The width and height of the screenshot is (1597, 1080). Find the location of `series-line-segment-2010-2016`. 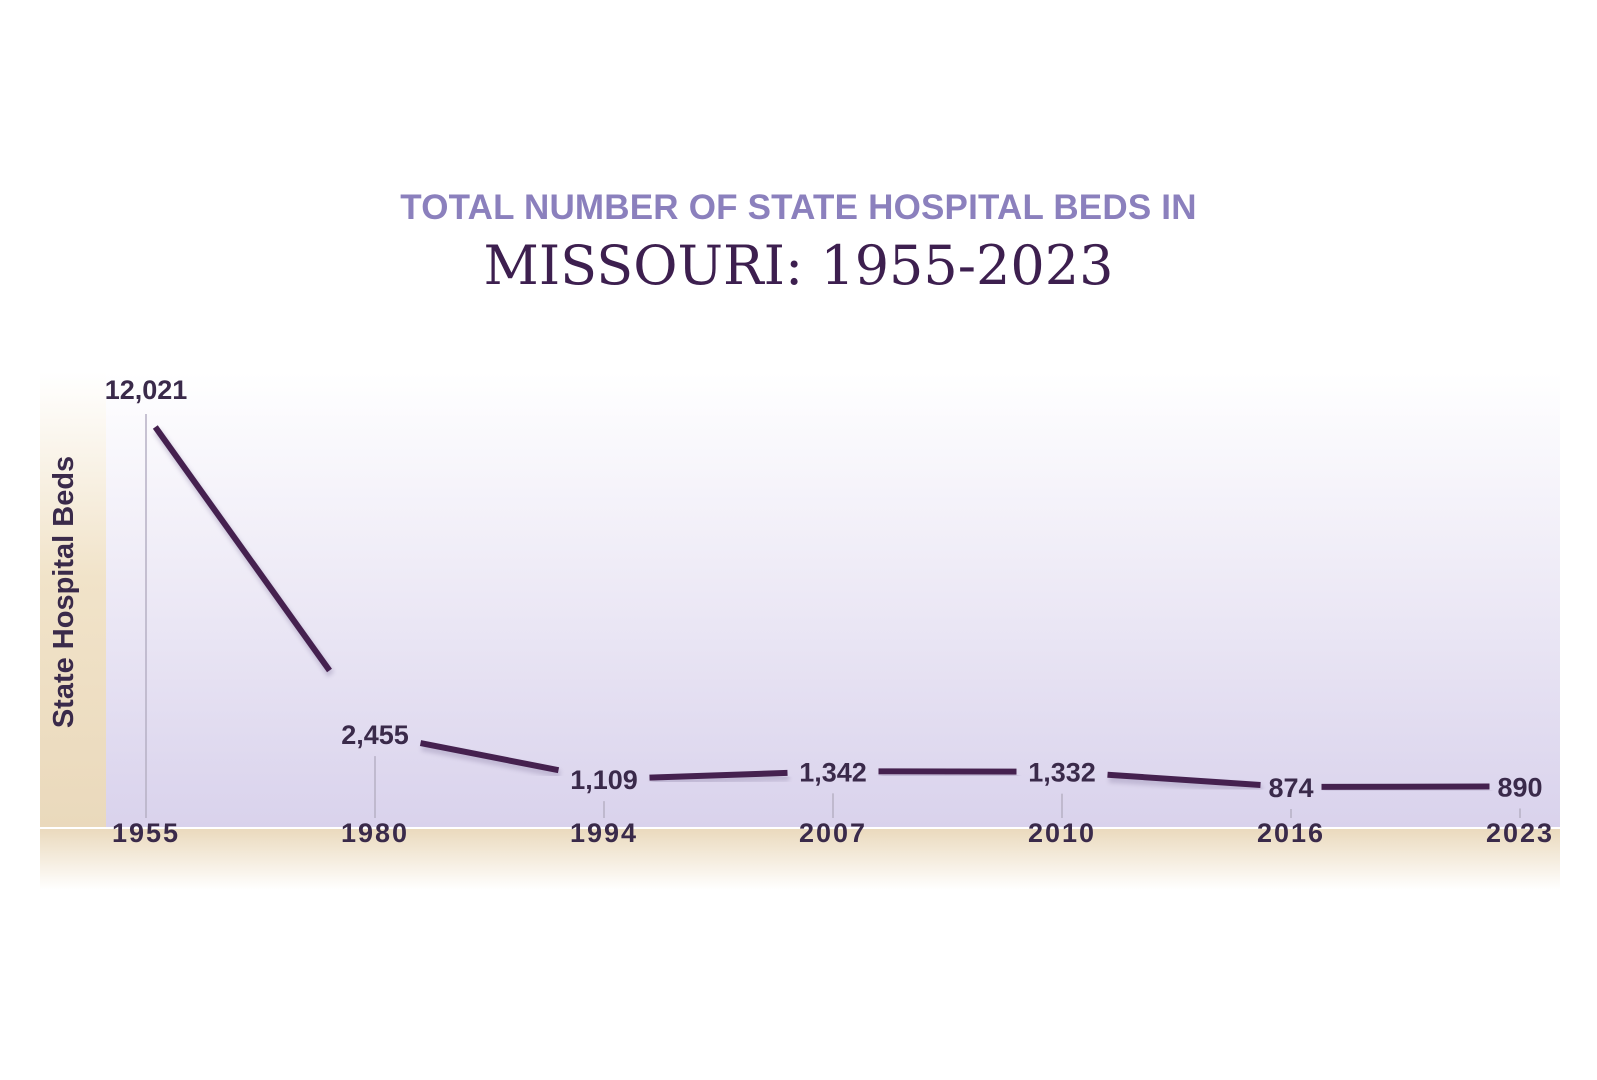

series-line-segment-2010-2016 is located at coordinates (1184, 779).